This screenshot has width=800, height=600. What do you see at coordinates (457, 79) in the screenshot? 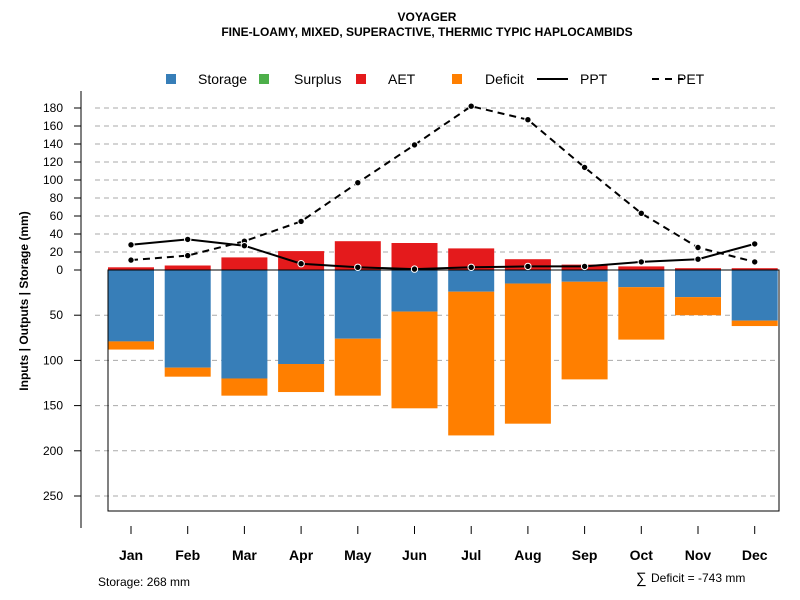
I see `legend-swatch-deficit` at bounding box center [457, 79].